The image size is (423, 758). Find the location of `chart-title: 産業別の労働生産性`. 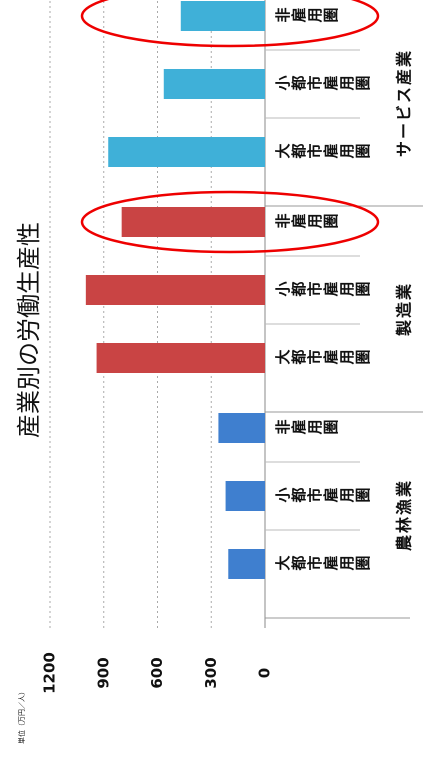

chart-title: 産業別の労働生産性 is located at coordinates (29, 330).